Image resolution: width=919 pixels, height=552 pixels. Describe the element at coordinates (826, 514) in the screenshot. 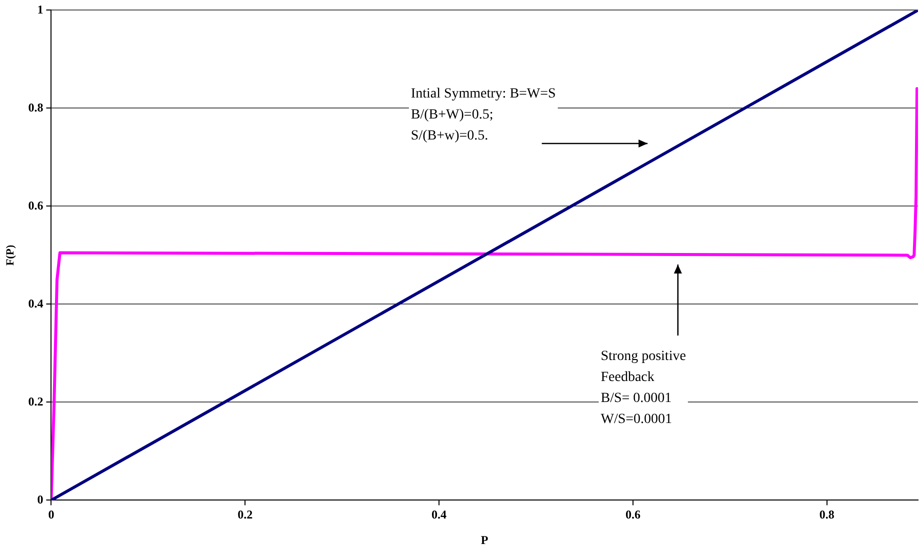

I see `x-tick-label: 0.8` at that location.